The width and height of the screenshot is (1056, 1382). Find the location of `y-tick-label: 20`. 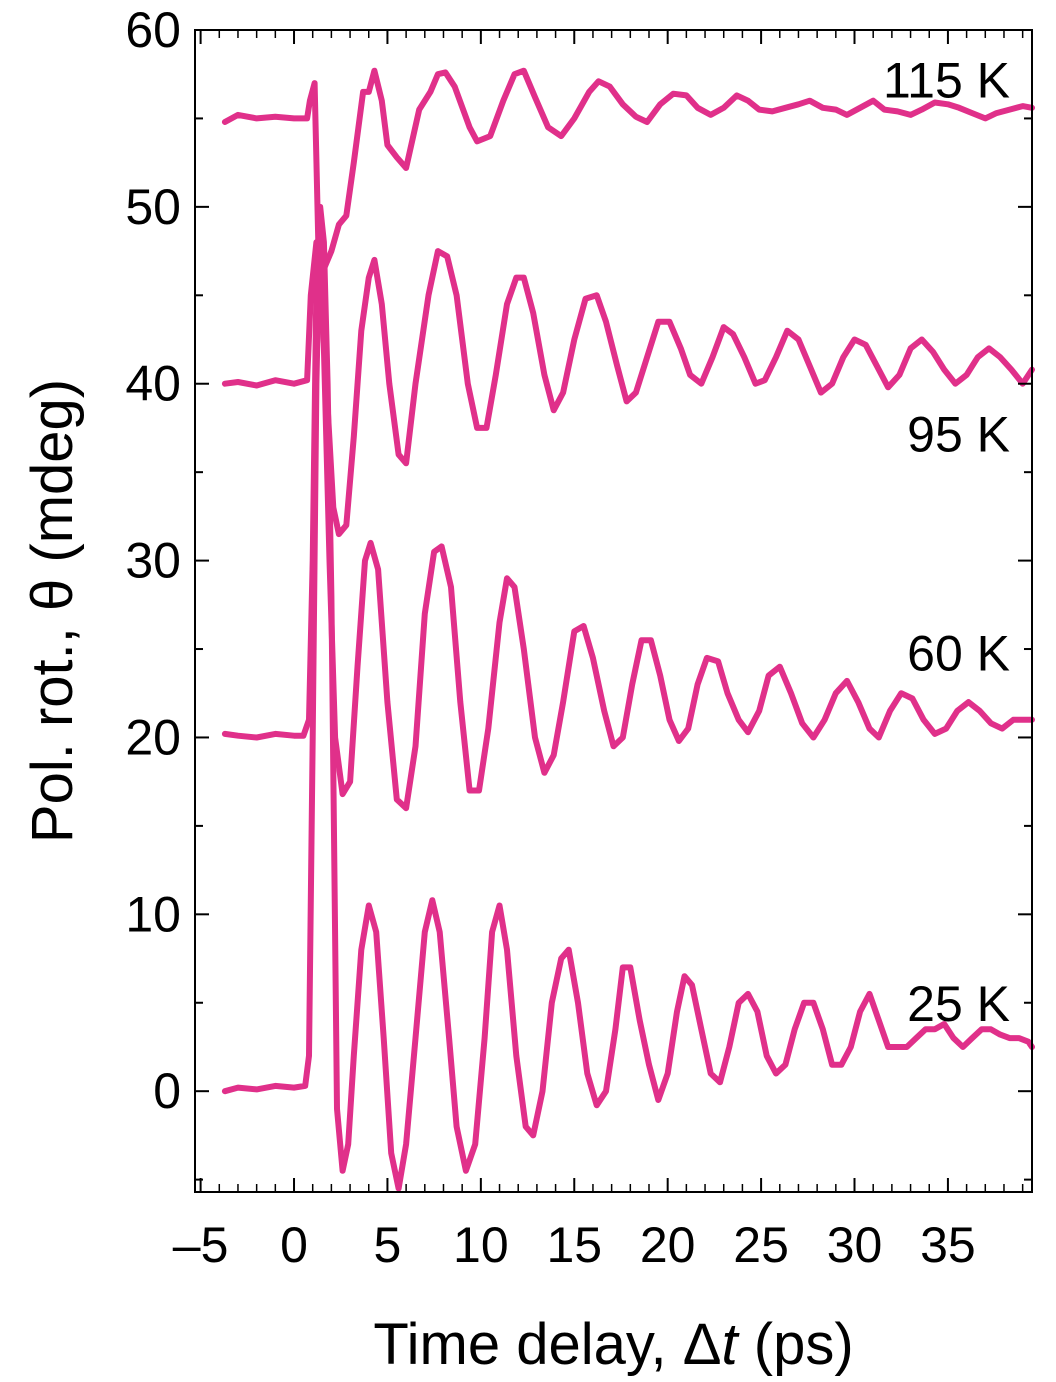

y-tick-label: 20 is located at coordinates (153, 737).